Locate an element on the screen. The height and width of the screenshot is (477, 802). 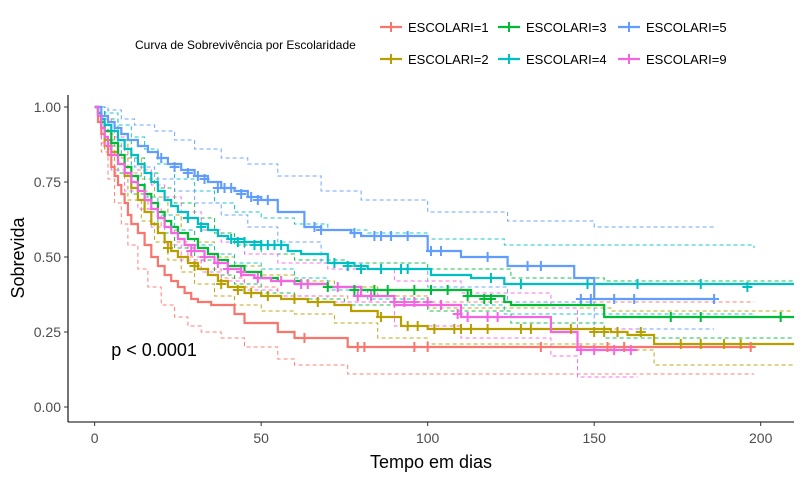
y-axis-title: Sobrevida is located at coordinates (18, 257).